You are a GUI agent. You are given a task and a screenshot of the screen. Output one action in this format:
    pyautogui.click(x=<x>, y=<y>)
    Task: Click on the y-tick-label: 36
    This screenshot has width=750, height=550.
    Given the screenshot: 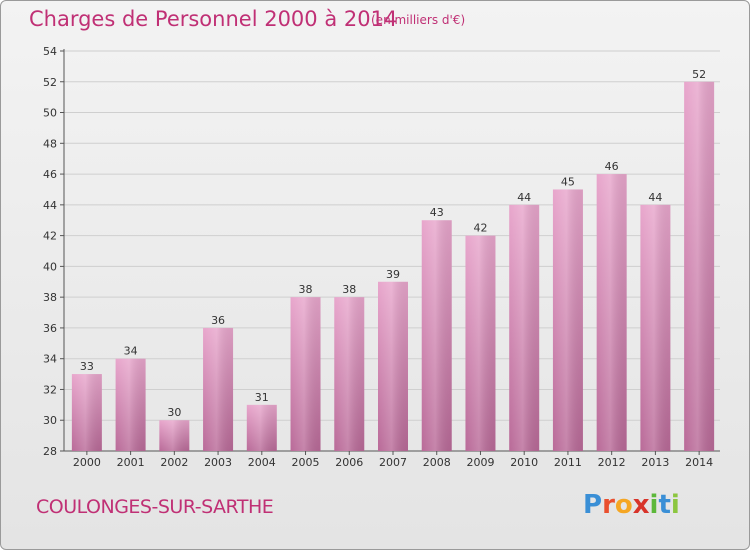 What is the action you would take?
    pyautogui.click(x=50, y=328)
    